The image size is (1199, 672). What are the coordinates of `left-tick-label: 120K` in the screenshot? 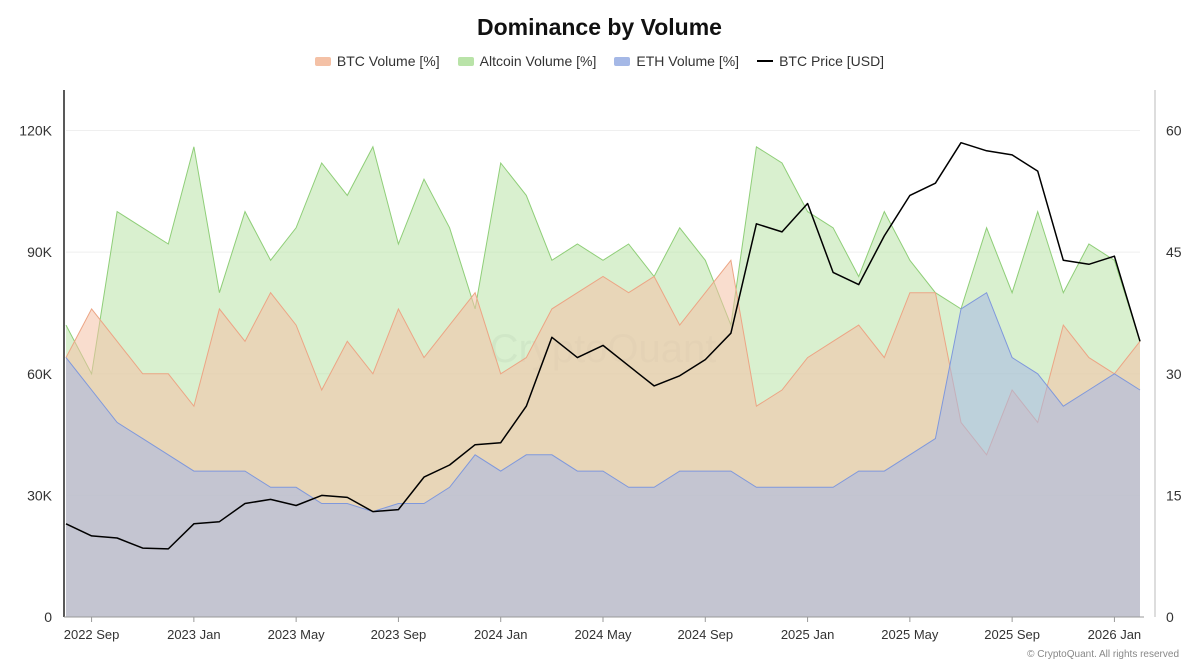 It's located at (35, 131).